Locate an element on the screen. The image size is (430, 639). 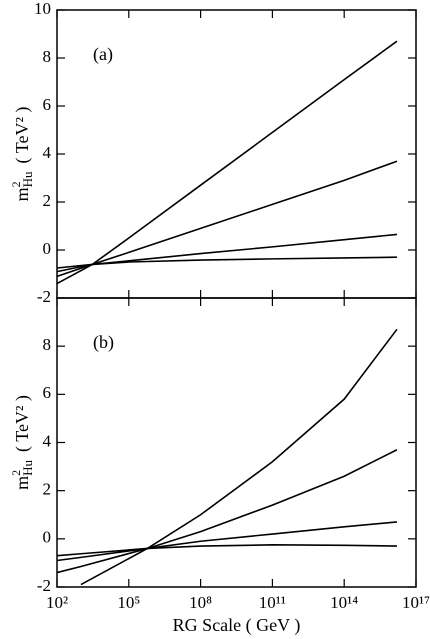
panel-label: (a) is located at coordinates (103, 54).